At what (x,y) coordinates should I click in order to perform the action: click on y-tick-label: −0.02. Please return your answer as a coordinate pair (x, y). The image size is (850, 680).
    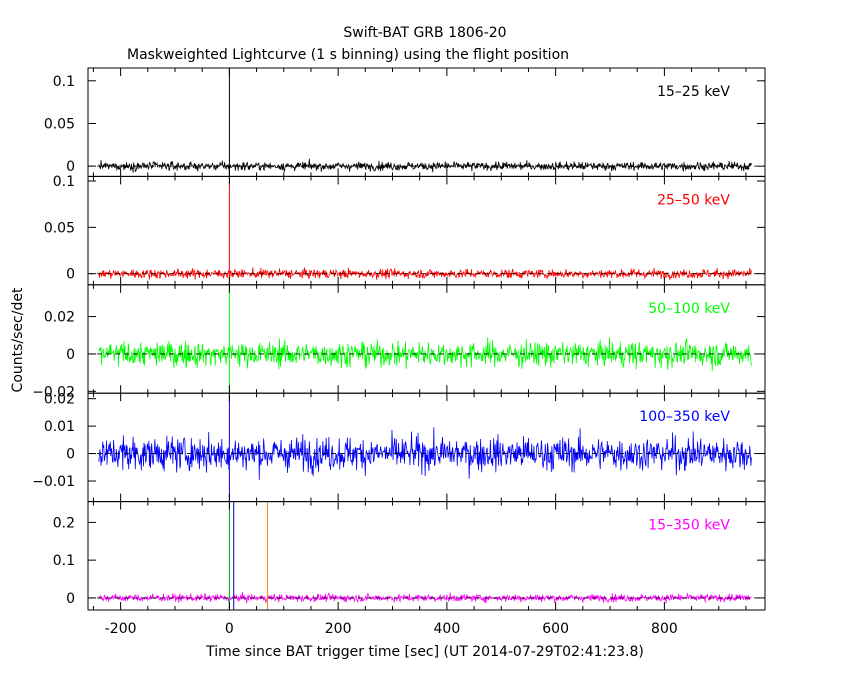
    Looking at the image, I should click on (53, 392).